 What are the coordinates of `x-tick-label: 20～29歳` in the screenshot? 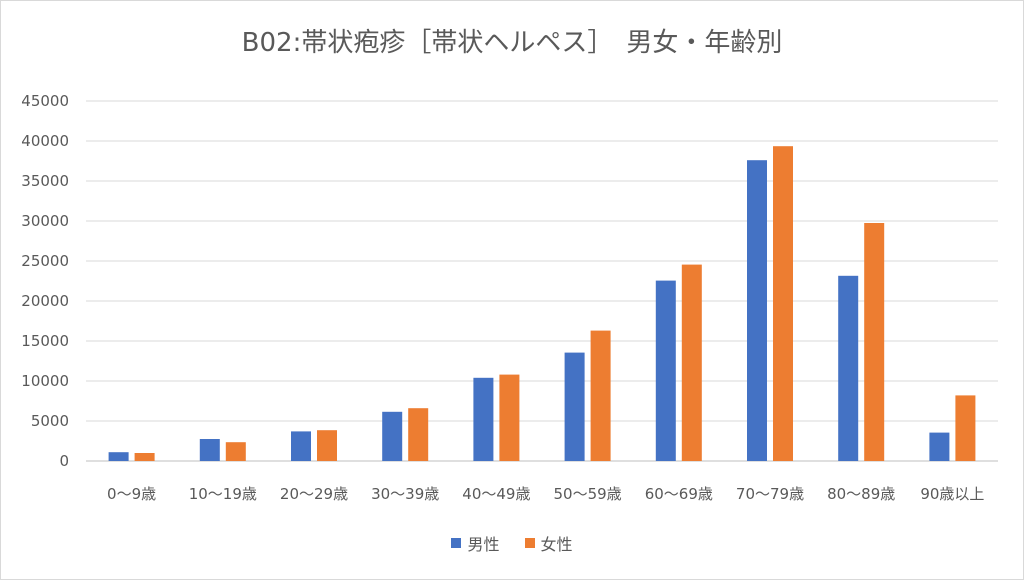 It's located at (314, 494).